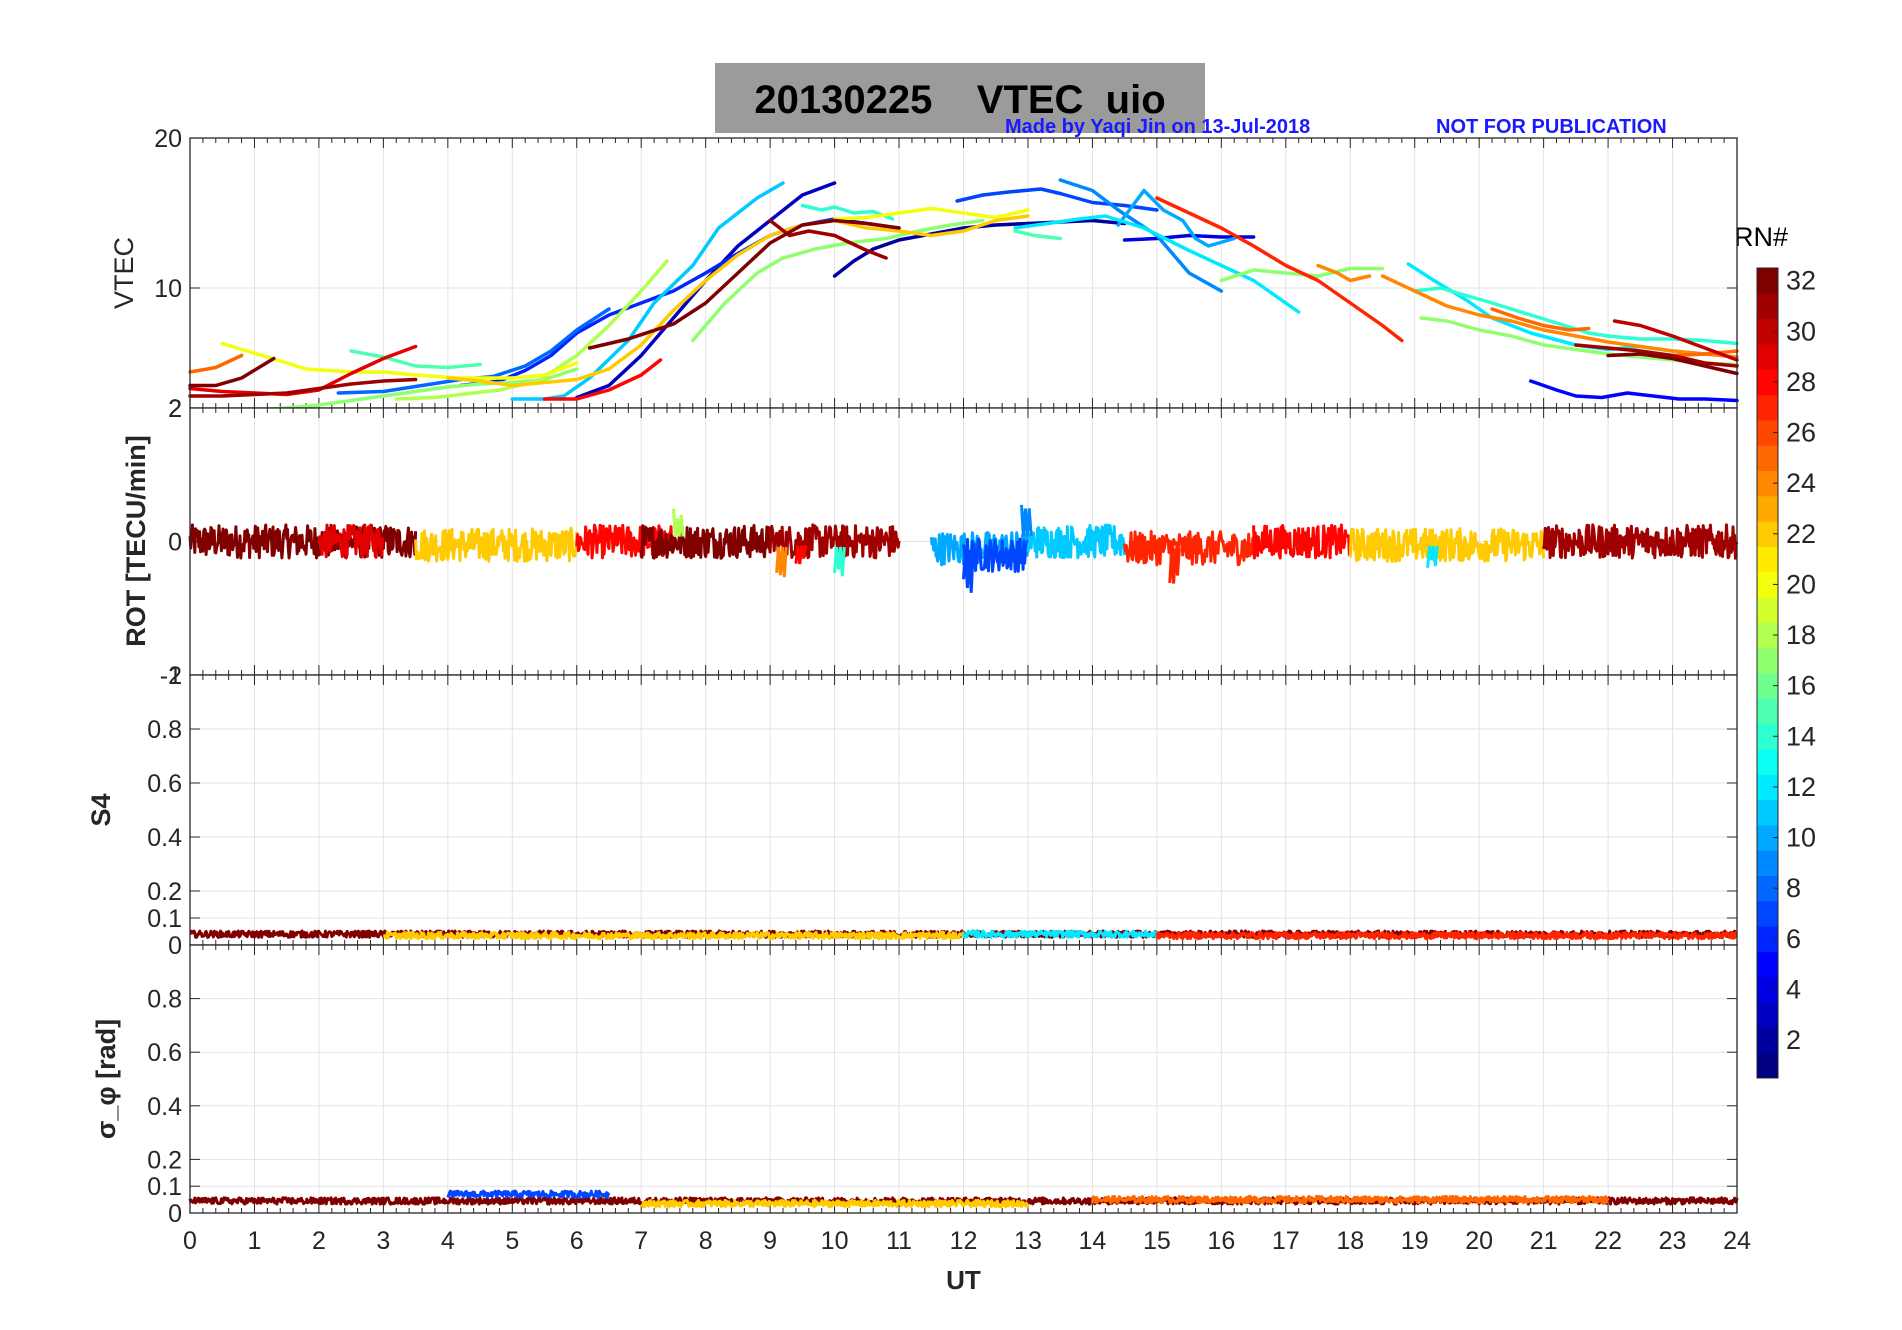 This screenshot has width=1902, height=1330. I want to click on x-tick-label: 5, so click(512, 1241).